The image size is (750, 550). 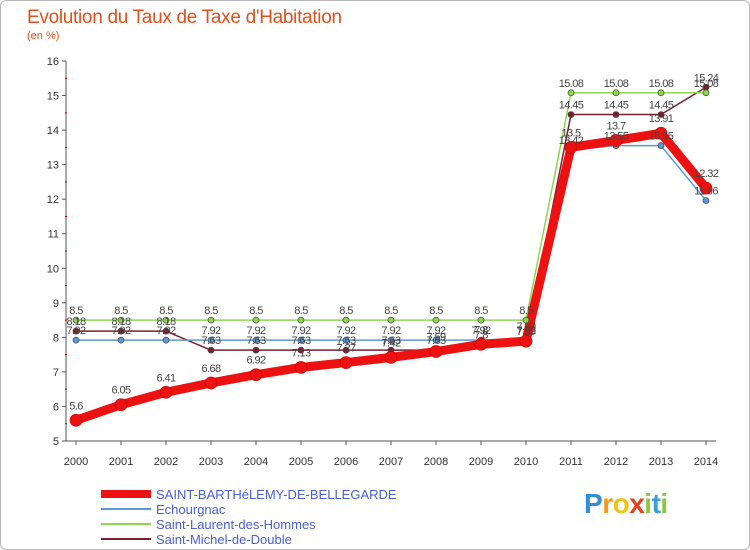 I want to click on proxiti-logo: Proxiti, so click(x=626, y=504).